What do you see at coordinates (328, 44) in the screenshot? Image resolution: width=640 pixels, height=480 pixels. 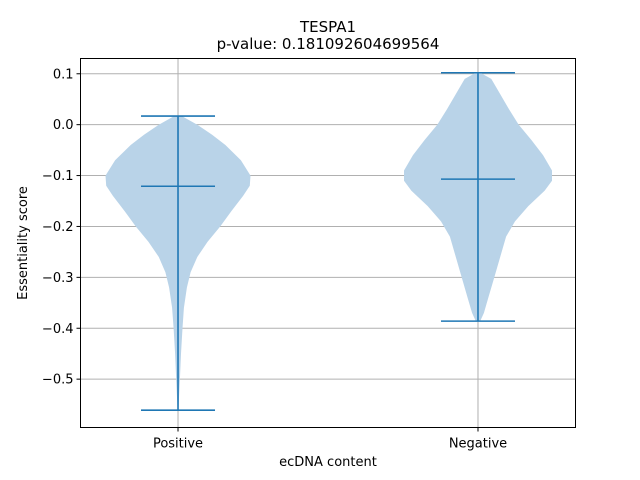 I see `chart-subtitle: p-value: 0.181092604699564` at bounding box center [328, 44].